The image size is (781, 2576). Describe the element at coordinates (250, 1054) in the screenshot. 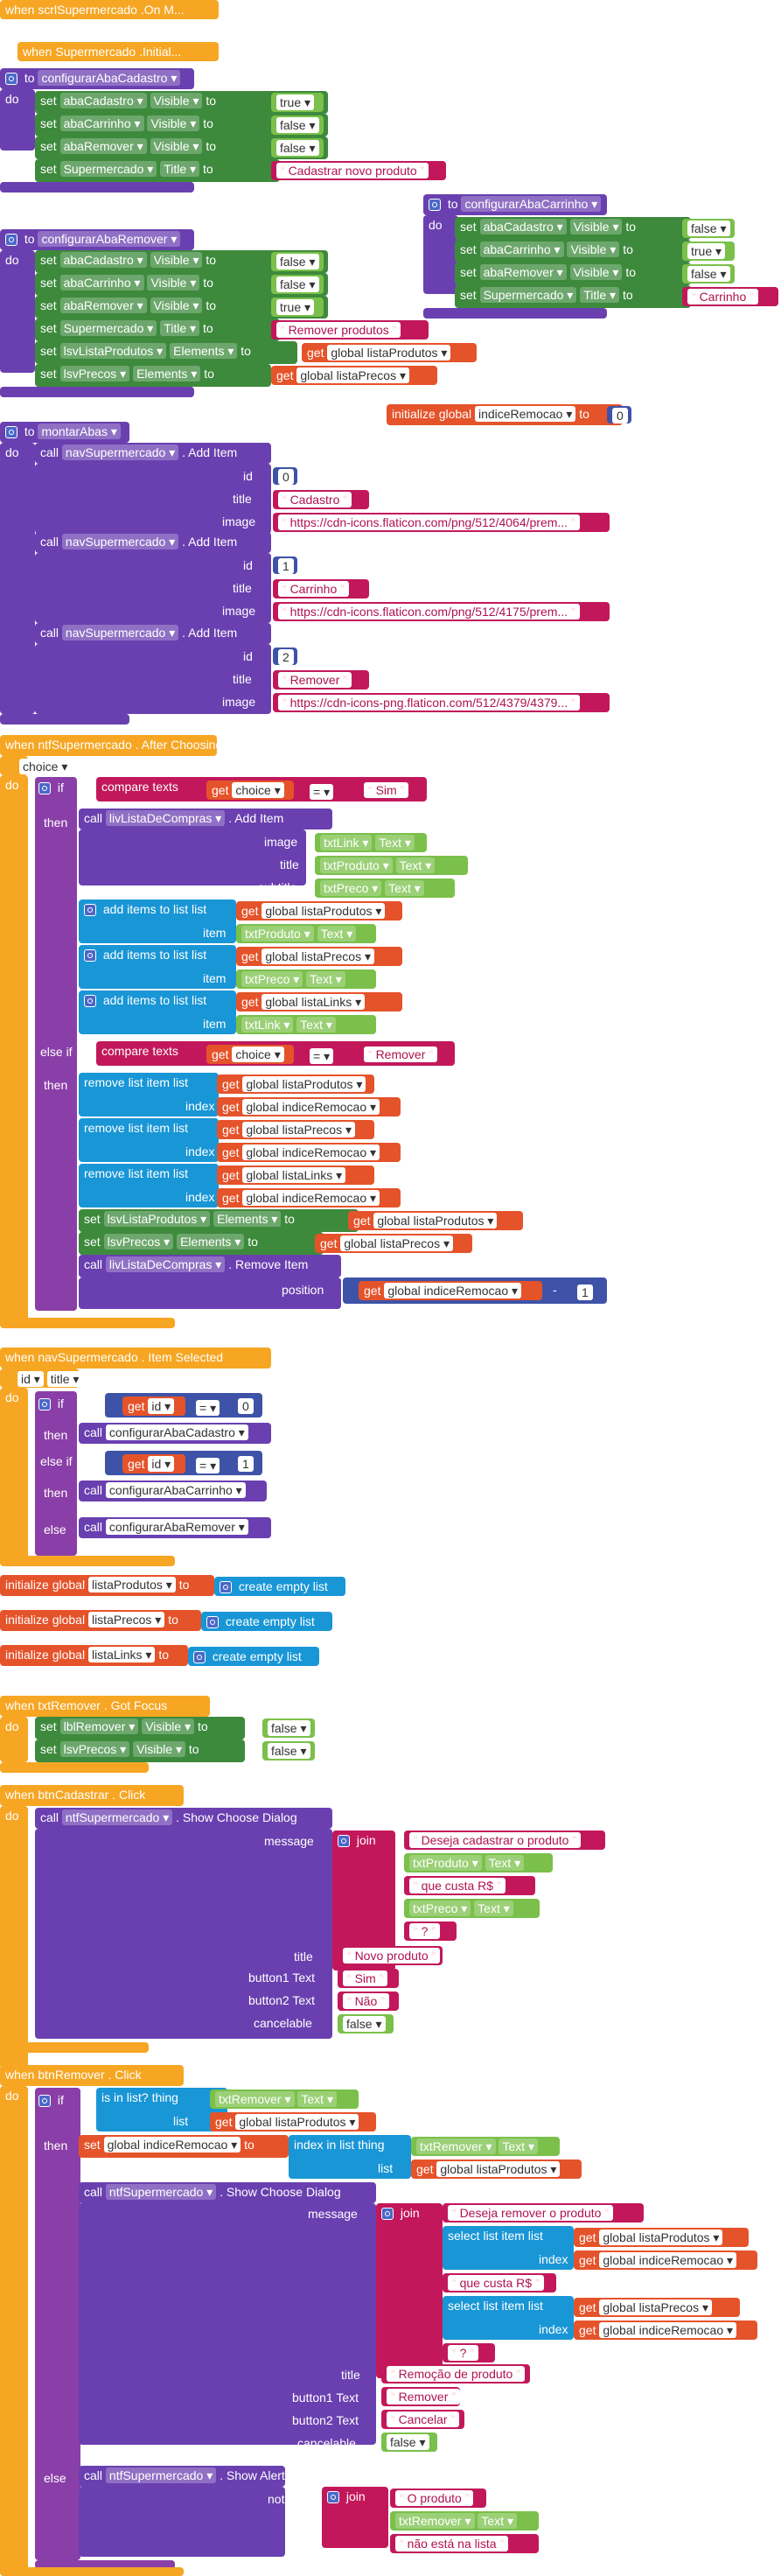

I see `get-choice: get choice ▾` at that location.